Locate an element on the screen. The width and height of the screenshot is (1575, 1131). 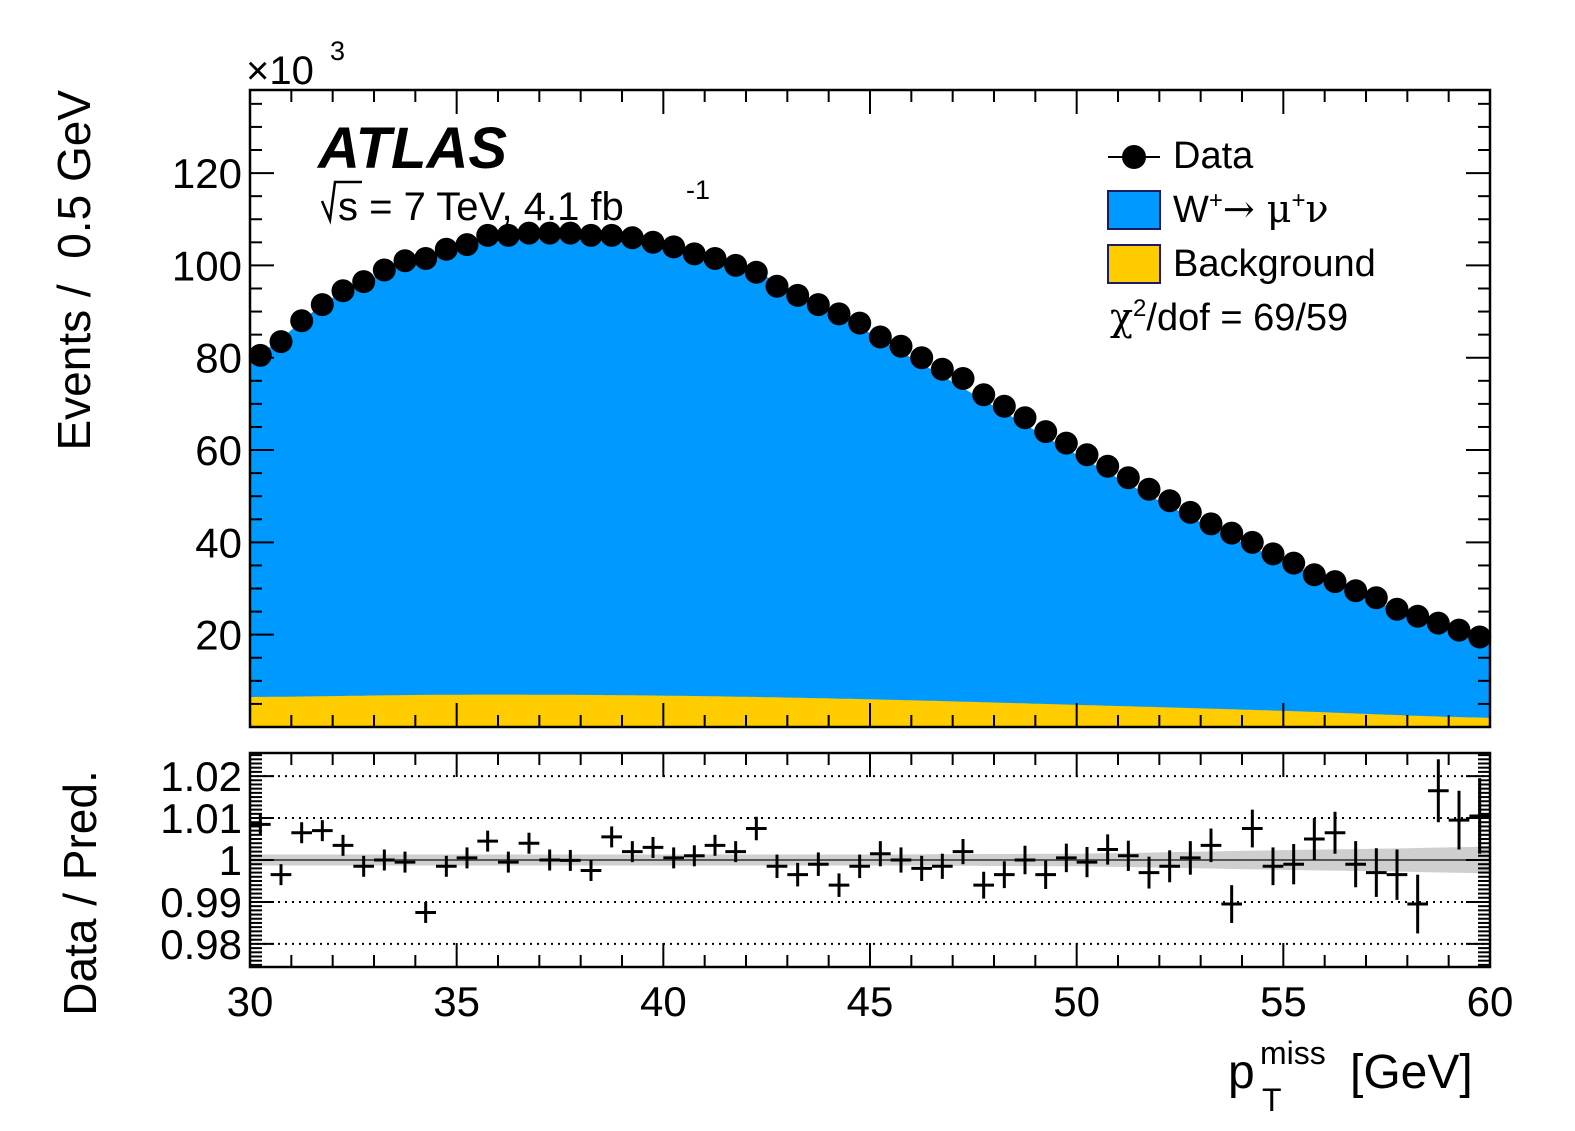
main-y-tick-label: 40 is located at coordinates (218, 542).